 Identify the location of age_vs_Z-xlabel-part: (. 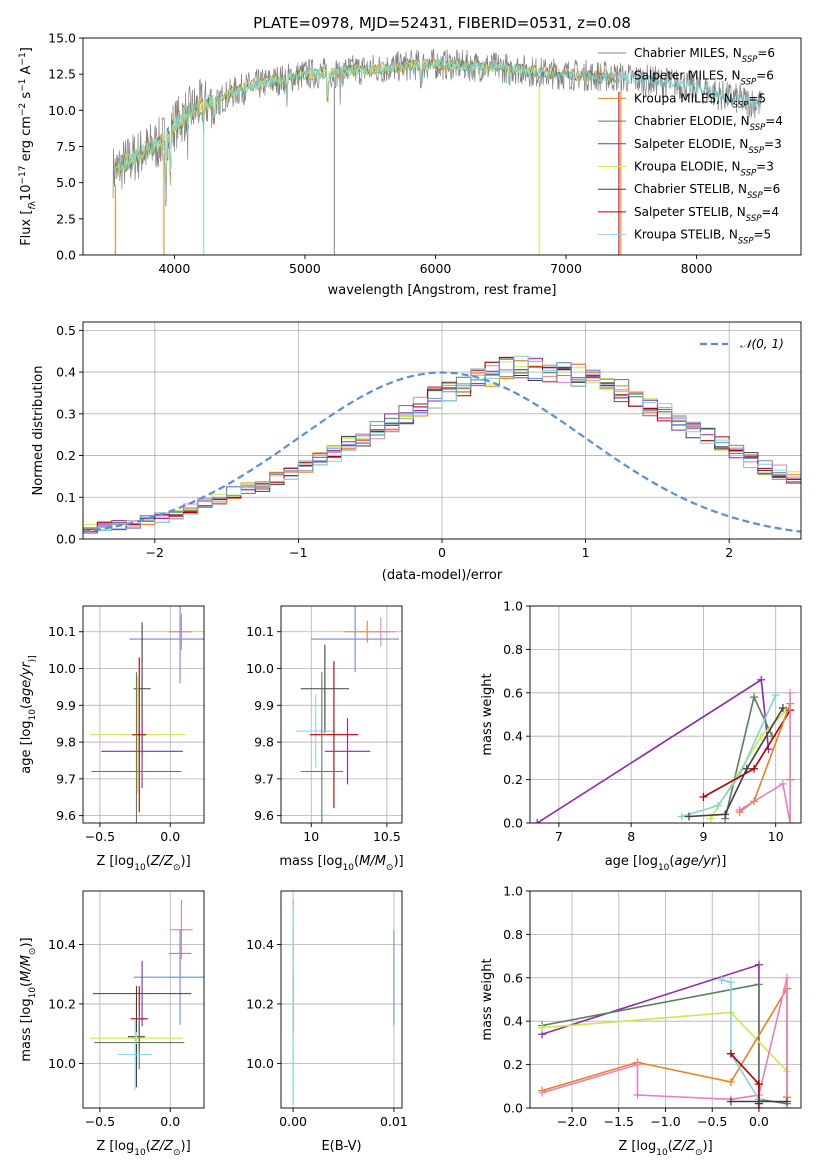
(148, 861).